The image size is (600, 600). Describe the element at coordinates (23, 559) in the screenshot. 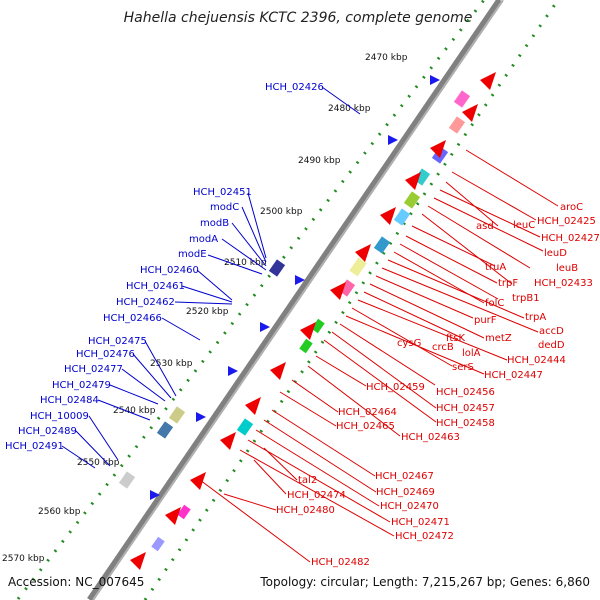

I see `kbp-tick: 2570 kbp` at that location.